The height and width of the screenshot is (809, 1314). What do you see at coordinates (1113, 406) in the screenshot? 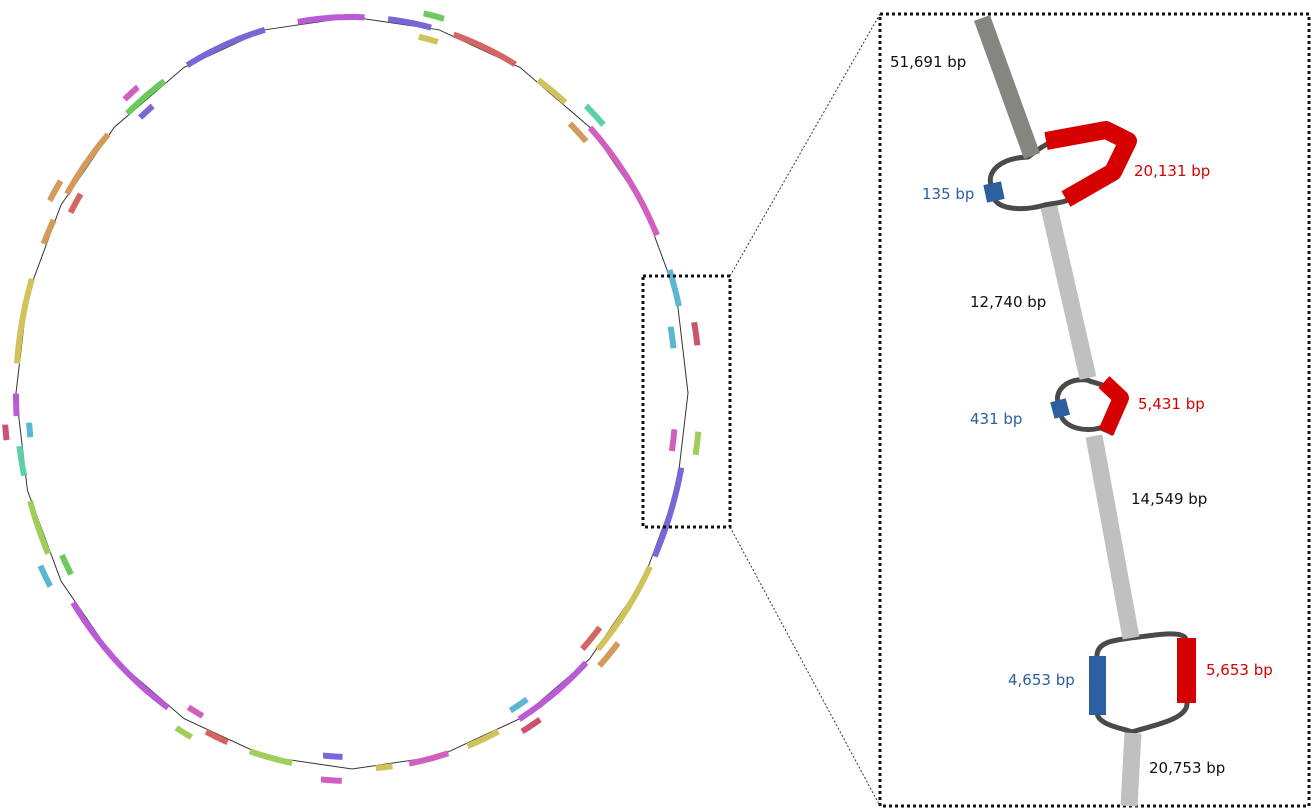
I see `segment-red-medium` at bounding box center [1113, 406].